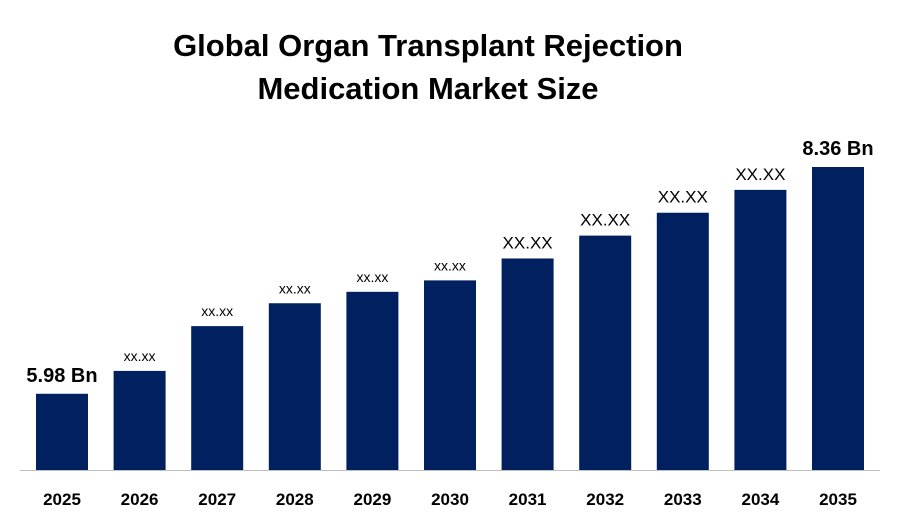 The height and width of the screenshot is (525, 900). What do you see at coordinates (140, 499) in the screenshot?
I see `x-tick-label-2026: 2026` at bounding box center [140, 499].